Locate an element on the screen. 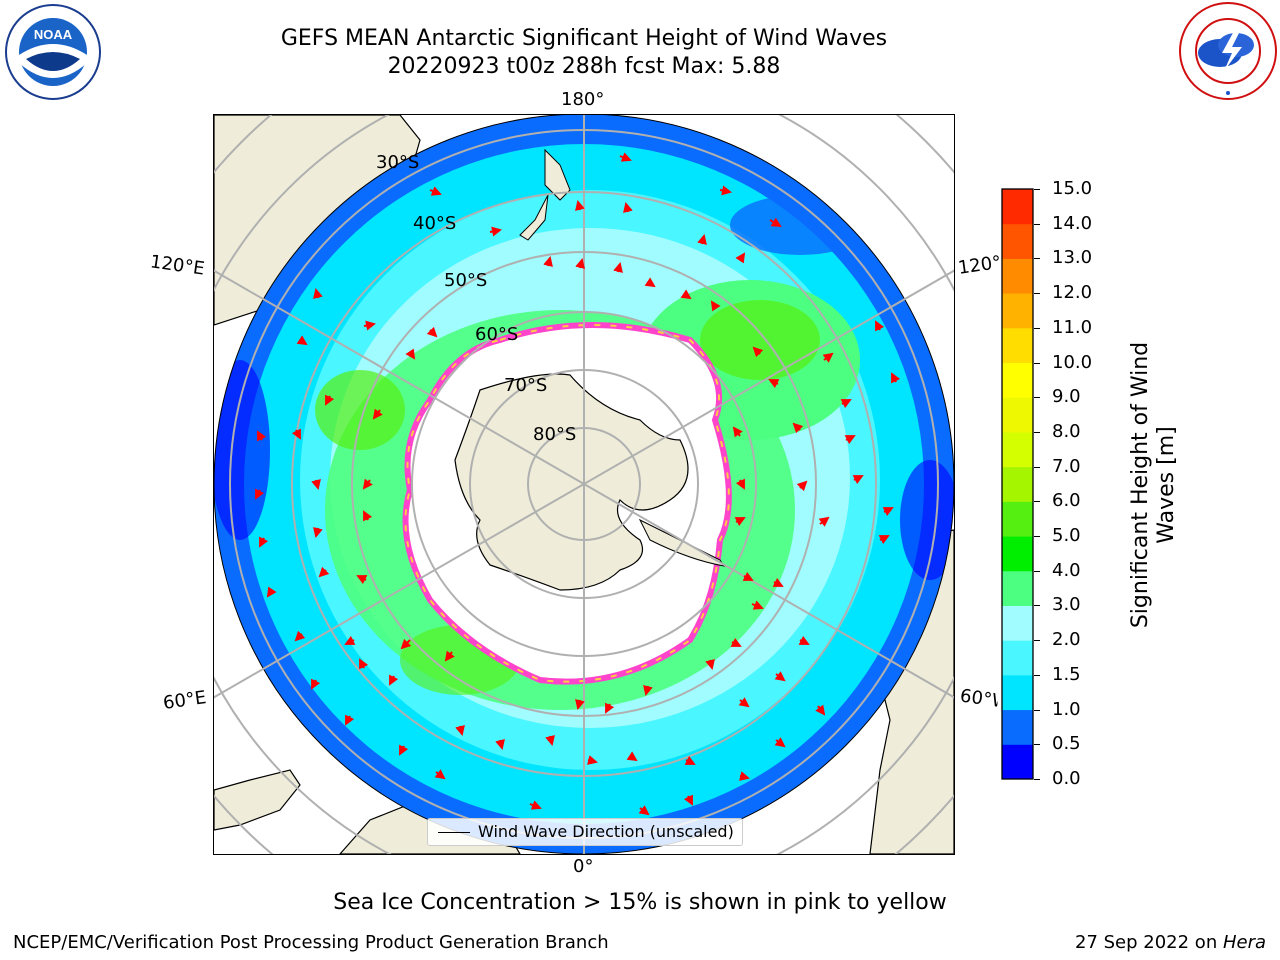  colorbar-tick-label: 4.0 is located at coordinates (1066, 570).